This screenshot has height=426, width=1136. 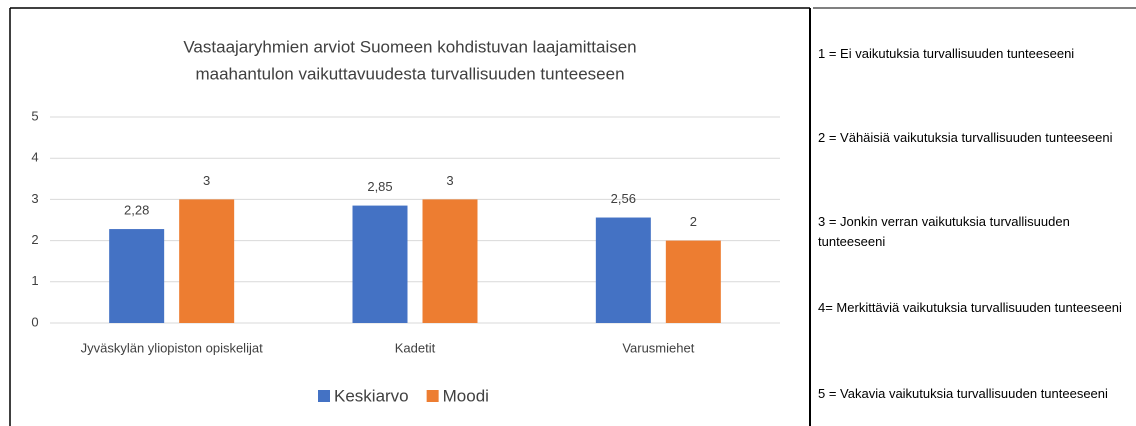 I want to click on y-tick-label: 0, so click(x=34, y=321).